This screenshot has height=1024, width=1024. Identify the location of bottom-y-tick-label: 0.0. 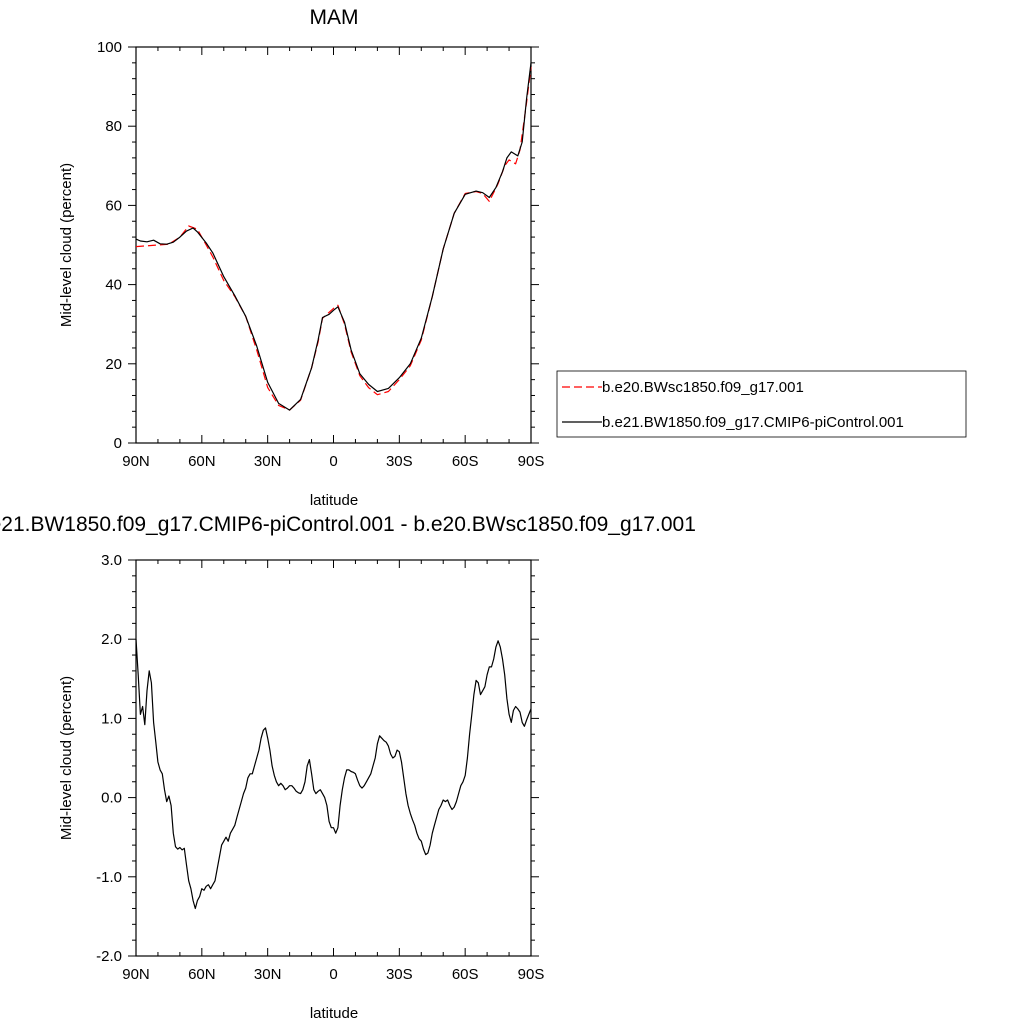
(111, 798).